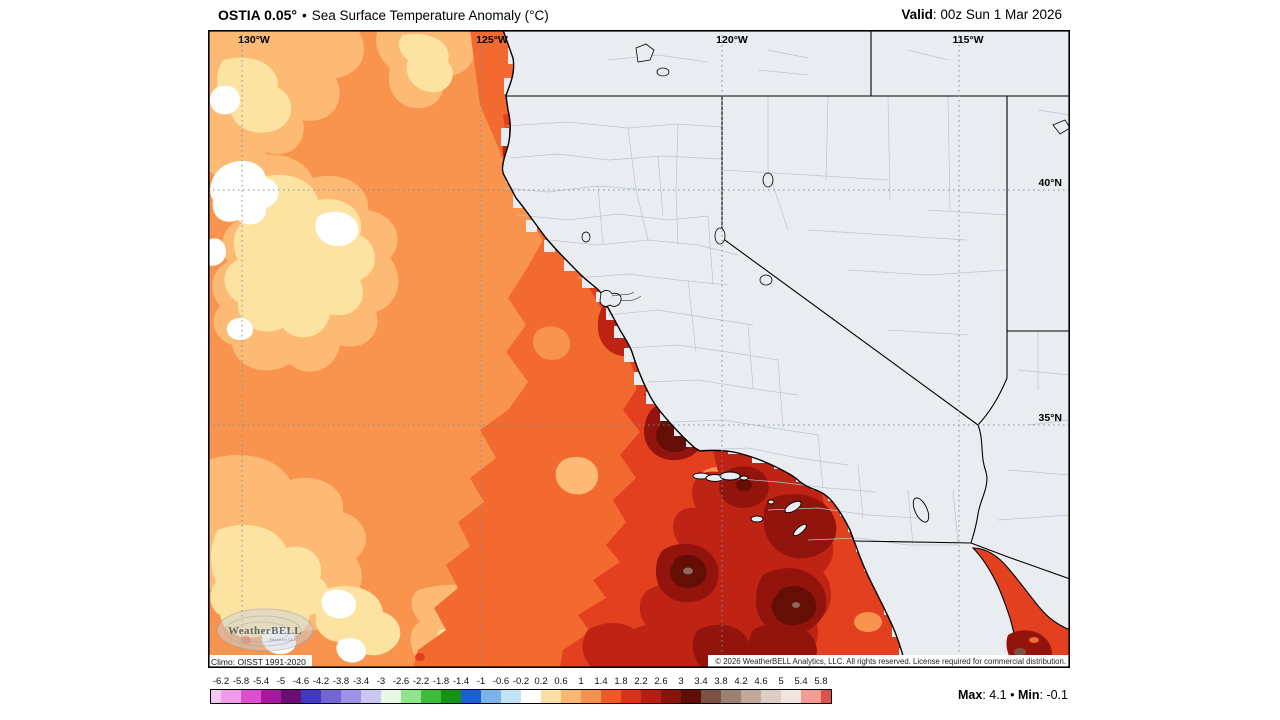 Image resolution: width=1280 pixels, height=720 pixels. I want to click on climo-note: Climo: OISST 1991-2020, so click(258, 662).